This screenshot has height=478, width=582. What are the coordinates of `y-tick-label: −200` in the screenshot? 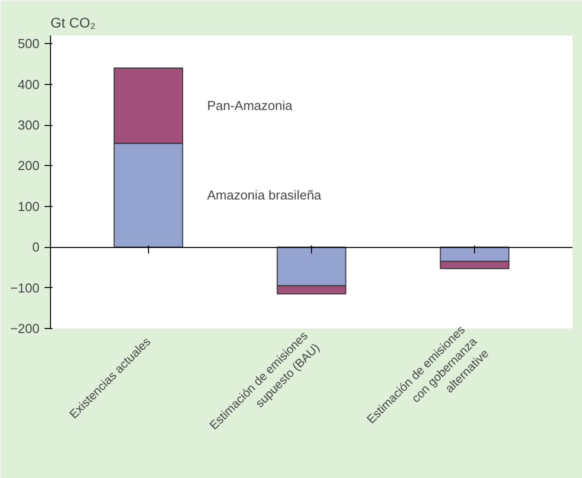 It's located at (25, 328).